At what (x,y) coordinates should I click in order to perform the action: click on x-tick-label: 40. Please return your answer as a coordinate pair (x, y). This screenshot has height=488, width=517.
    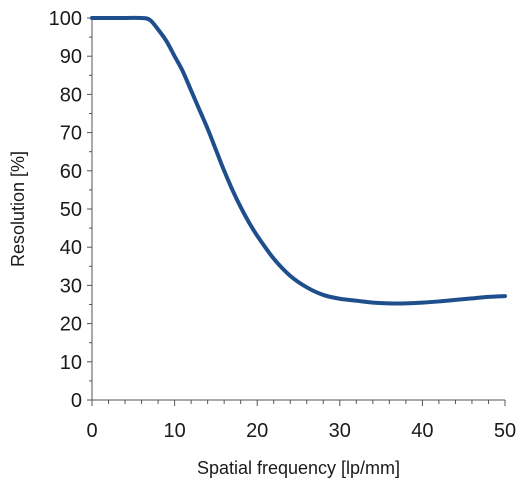
    Looking at the image, I should click on (422, 431).